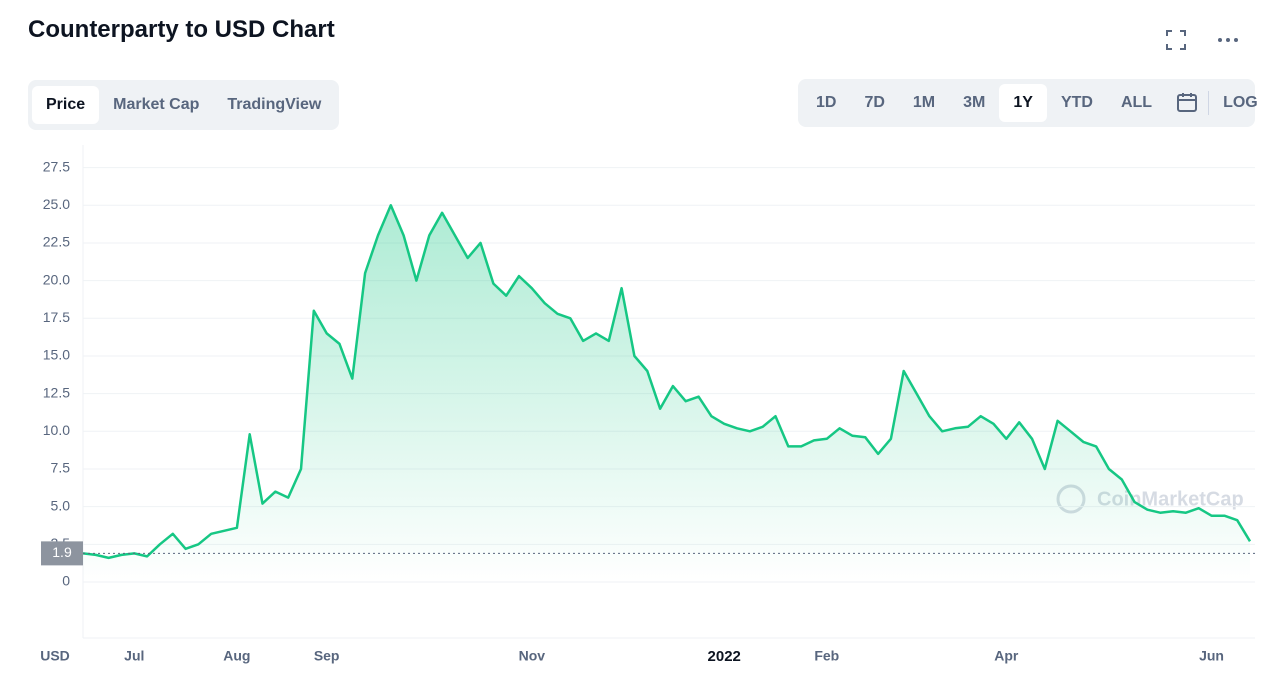  Describe the element at coordinates (327, 656) in the screenshot. I see `x-tick-label: Sep` at that location.